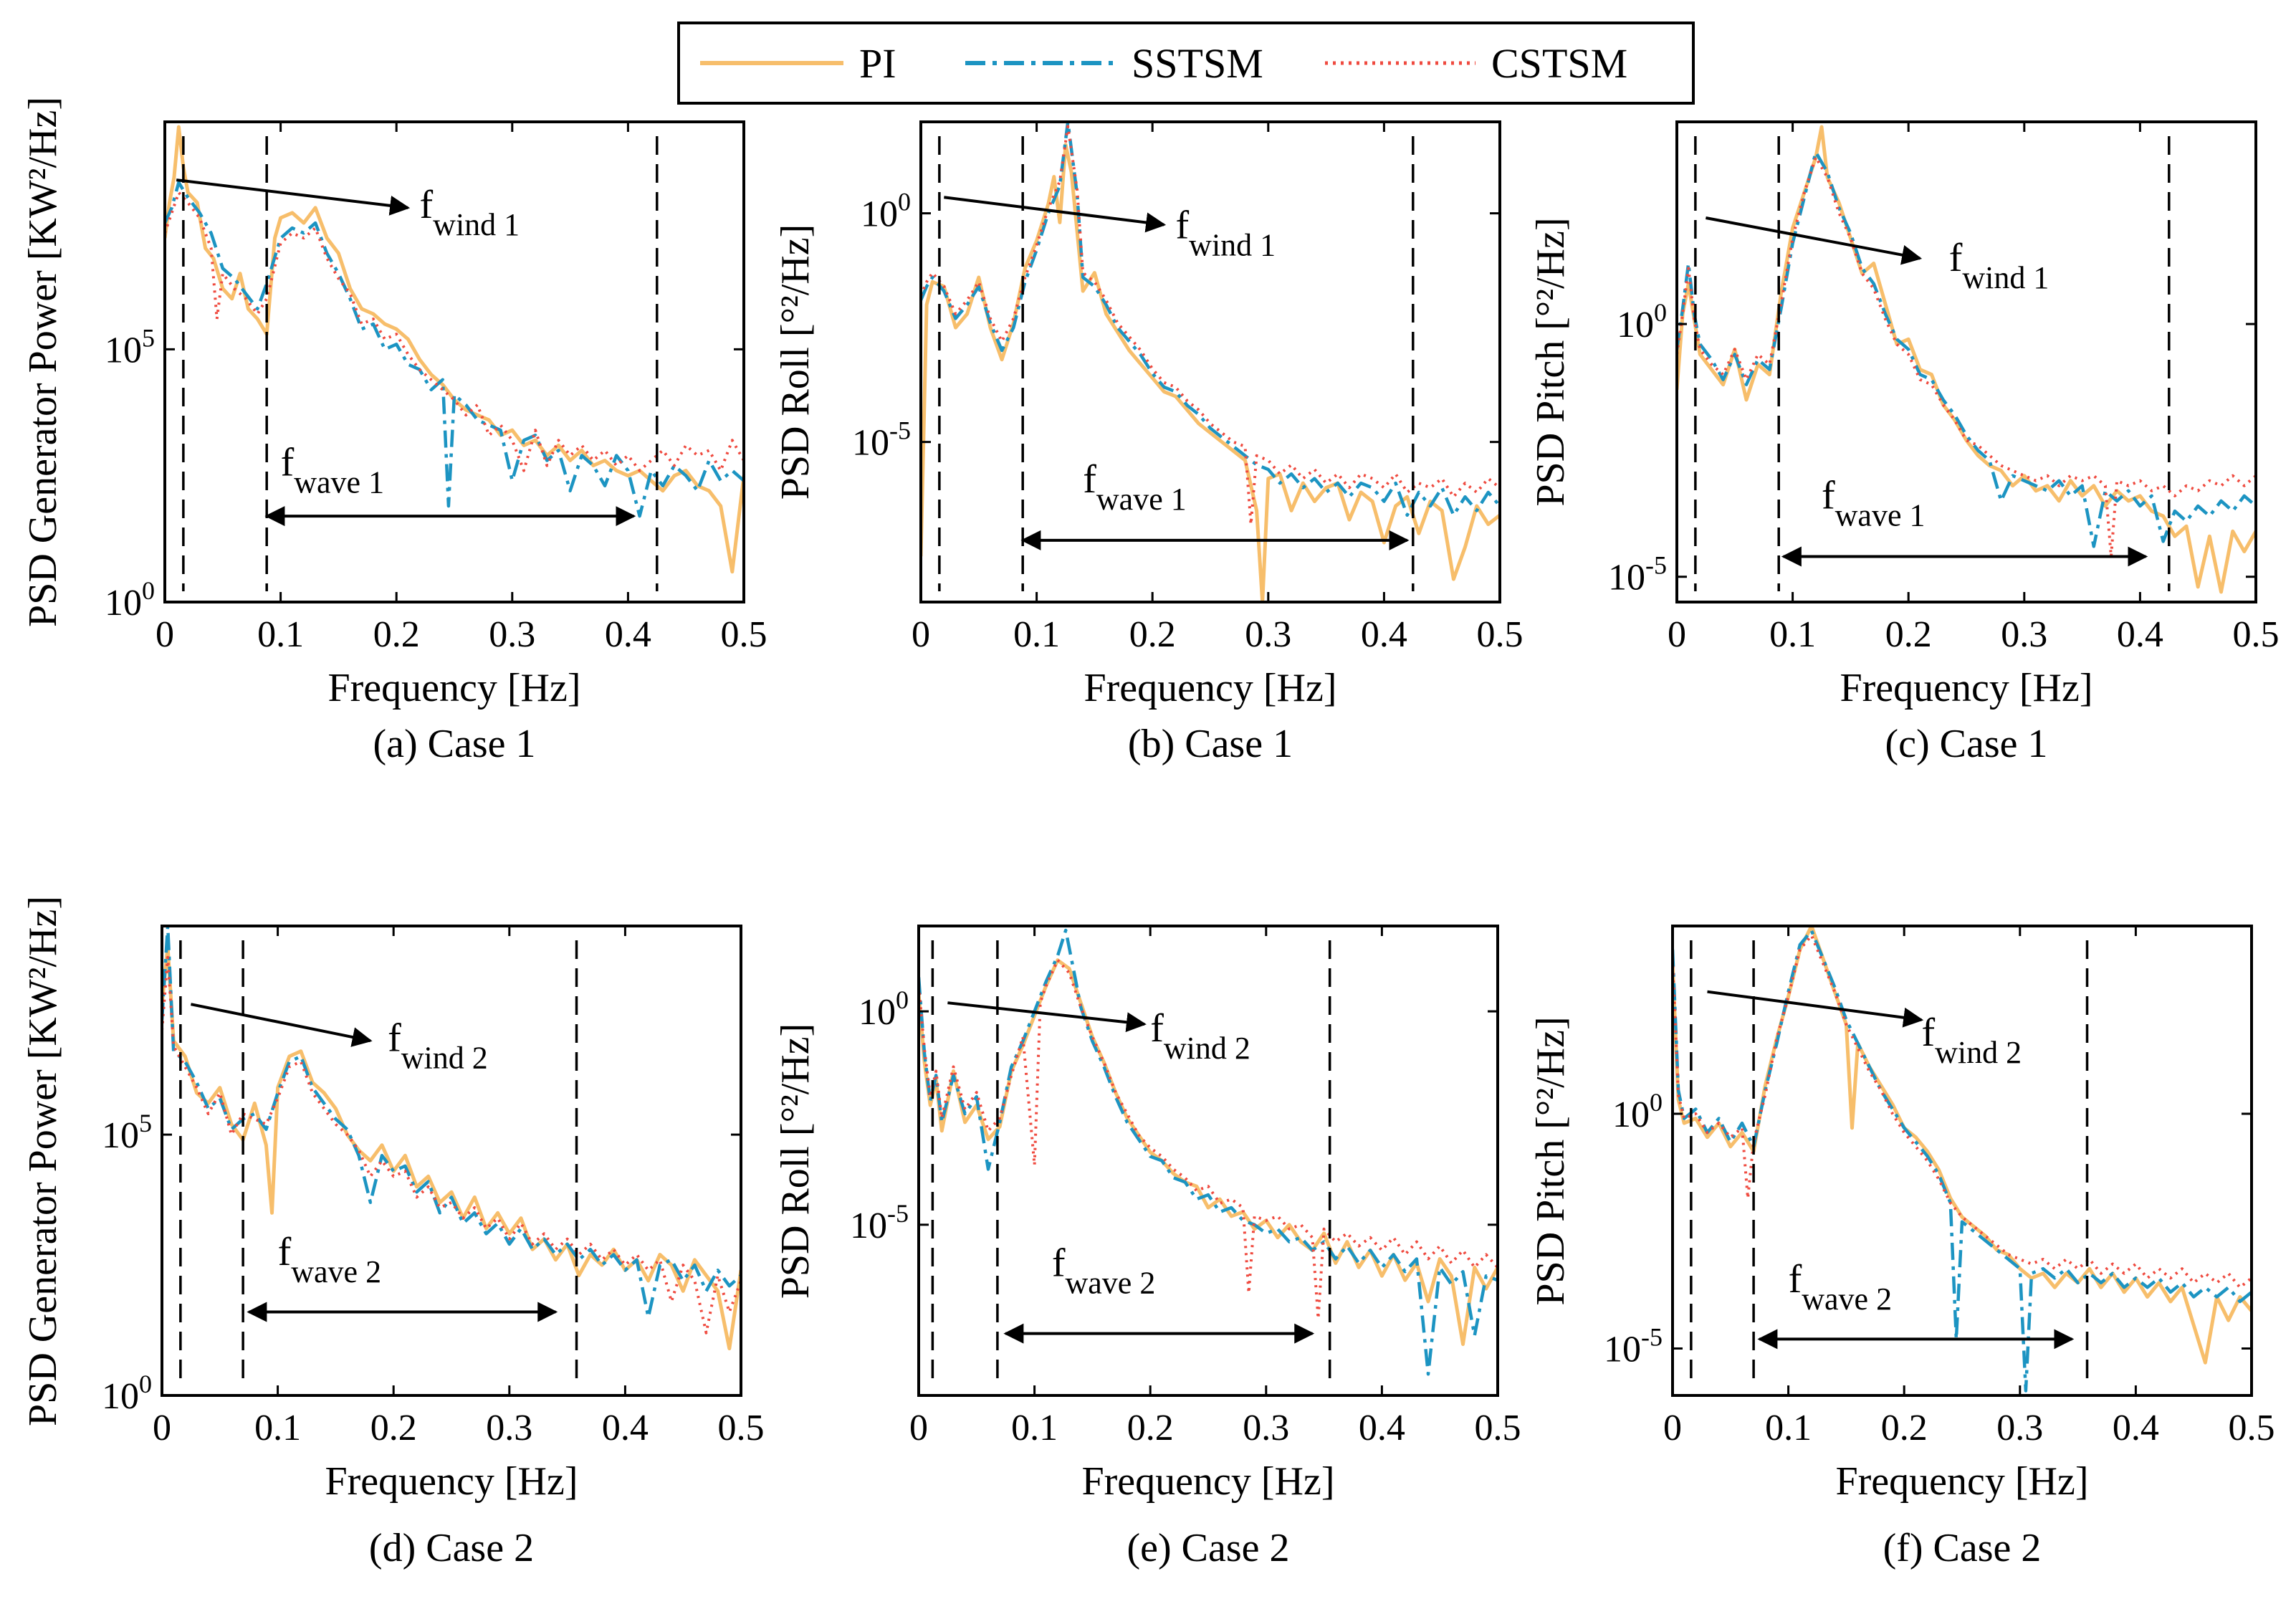  I want to click on legend-label-cstsm: CSTSM, so click(1559, 63).